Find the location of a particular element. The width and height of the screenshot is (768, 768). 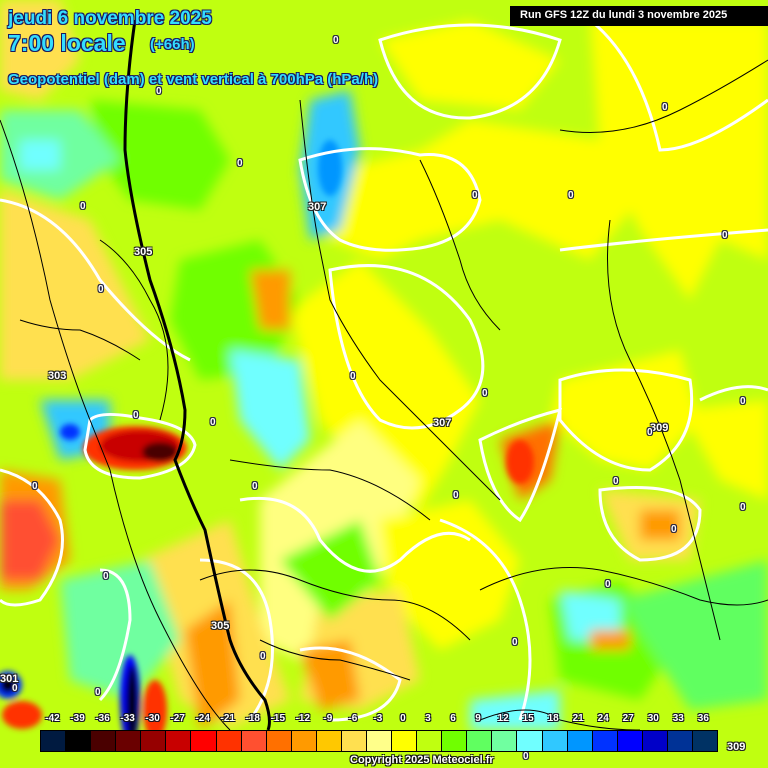

colorbar-tick-label: -12 is located at coordinates (303, 718).